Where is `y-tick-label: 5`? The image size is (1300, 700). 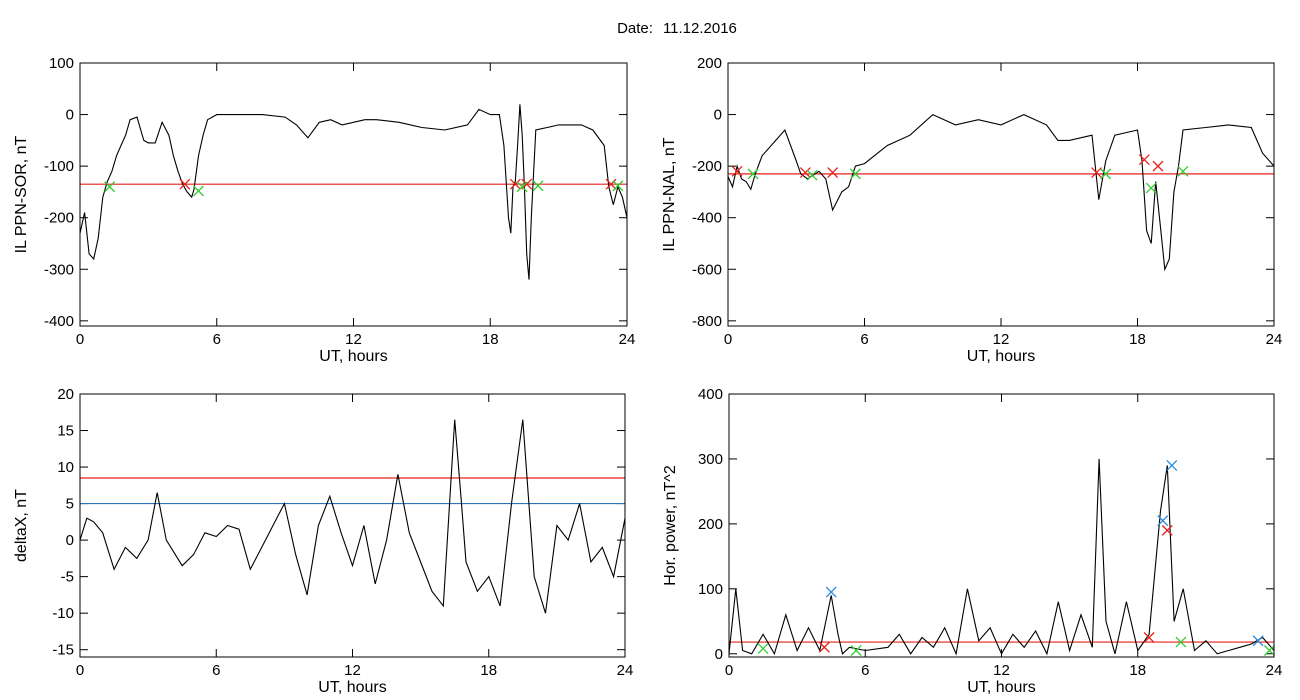 y-tick-label: 5 is located at coordinates (70, 504).